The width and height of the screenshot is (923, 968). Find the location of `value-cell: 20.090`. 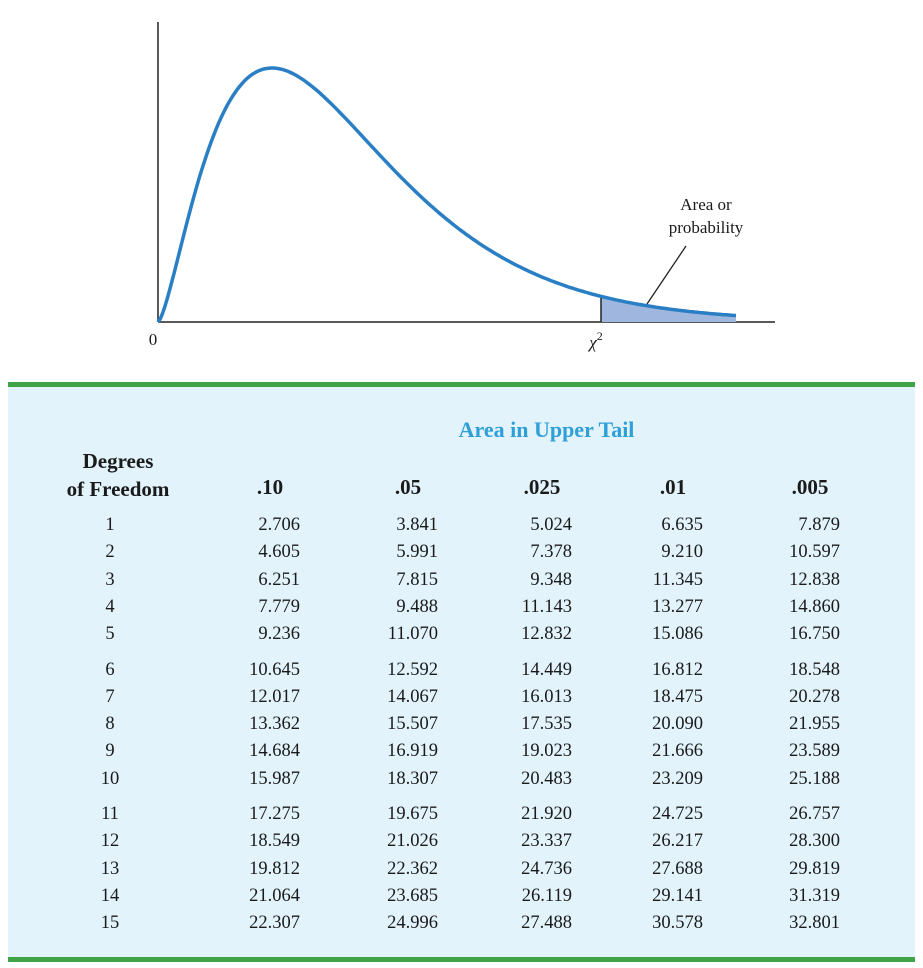

value-cell: 20.090 is located at coordinates (677, 724).